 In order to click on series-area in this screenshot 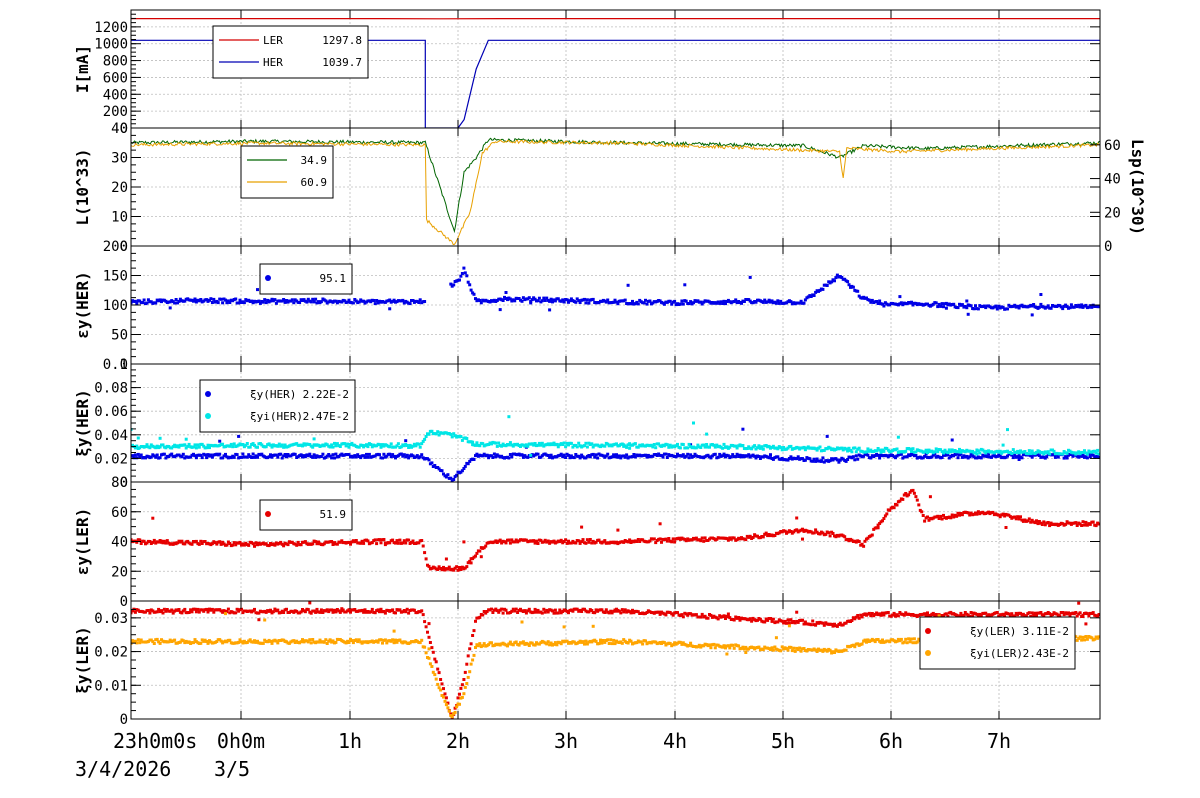, I will do `click(615, 191)`.